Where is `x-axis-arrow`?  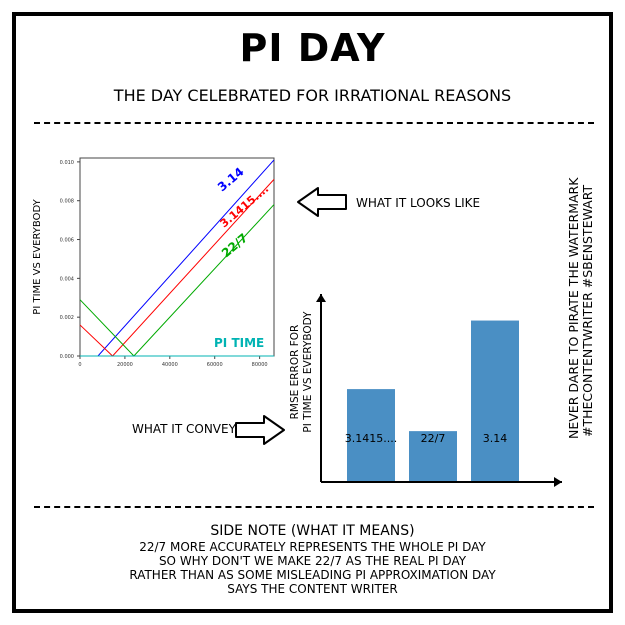 x-axis-arrow is located at coordinates (558, 482).